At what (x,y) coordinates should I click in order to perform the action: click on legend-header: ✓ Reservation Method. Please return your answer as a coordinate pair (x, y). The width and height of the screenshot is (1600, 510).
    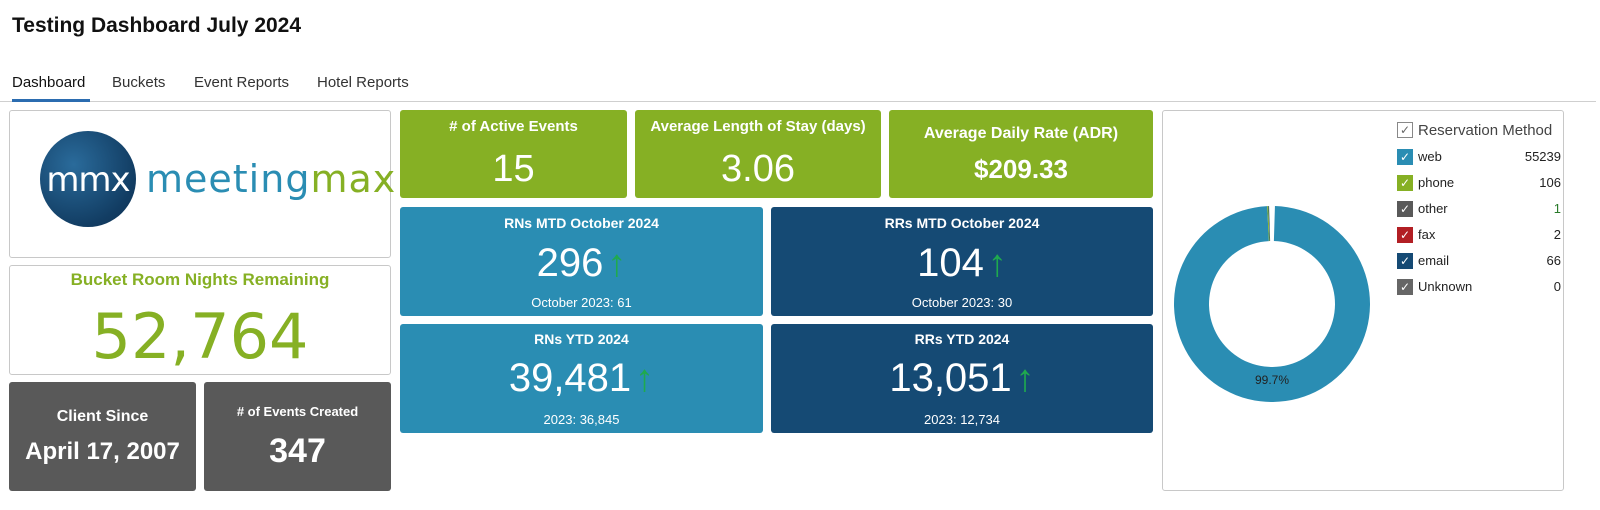
    Looking at the image, I should click on (1482, 131).